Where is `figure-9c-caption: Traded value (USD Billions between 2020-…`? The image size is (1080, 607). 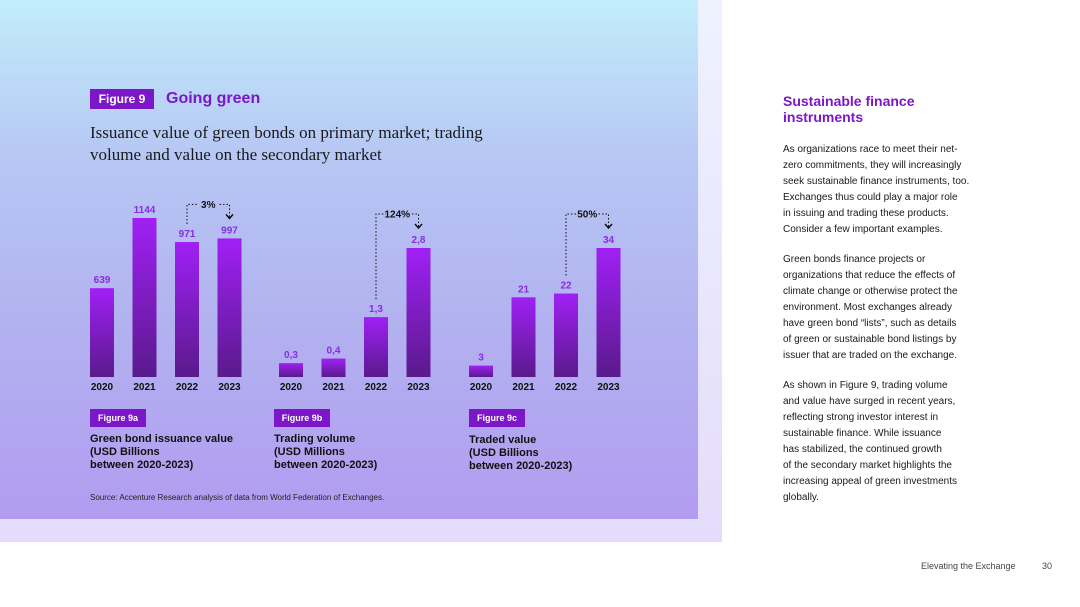
figure-9c-caption: Traded value (USD Billions between 2020-… is located at coordinates (544, 453).